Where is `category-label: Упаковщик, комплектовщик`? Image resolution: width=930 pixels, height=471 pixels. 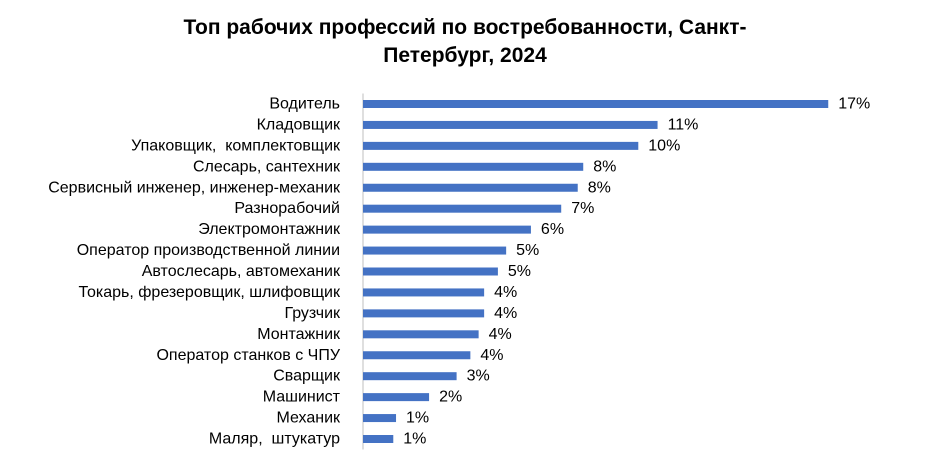 category-label: Упаковщик, комплектовщик is located at coordinates (236, 145).